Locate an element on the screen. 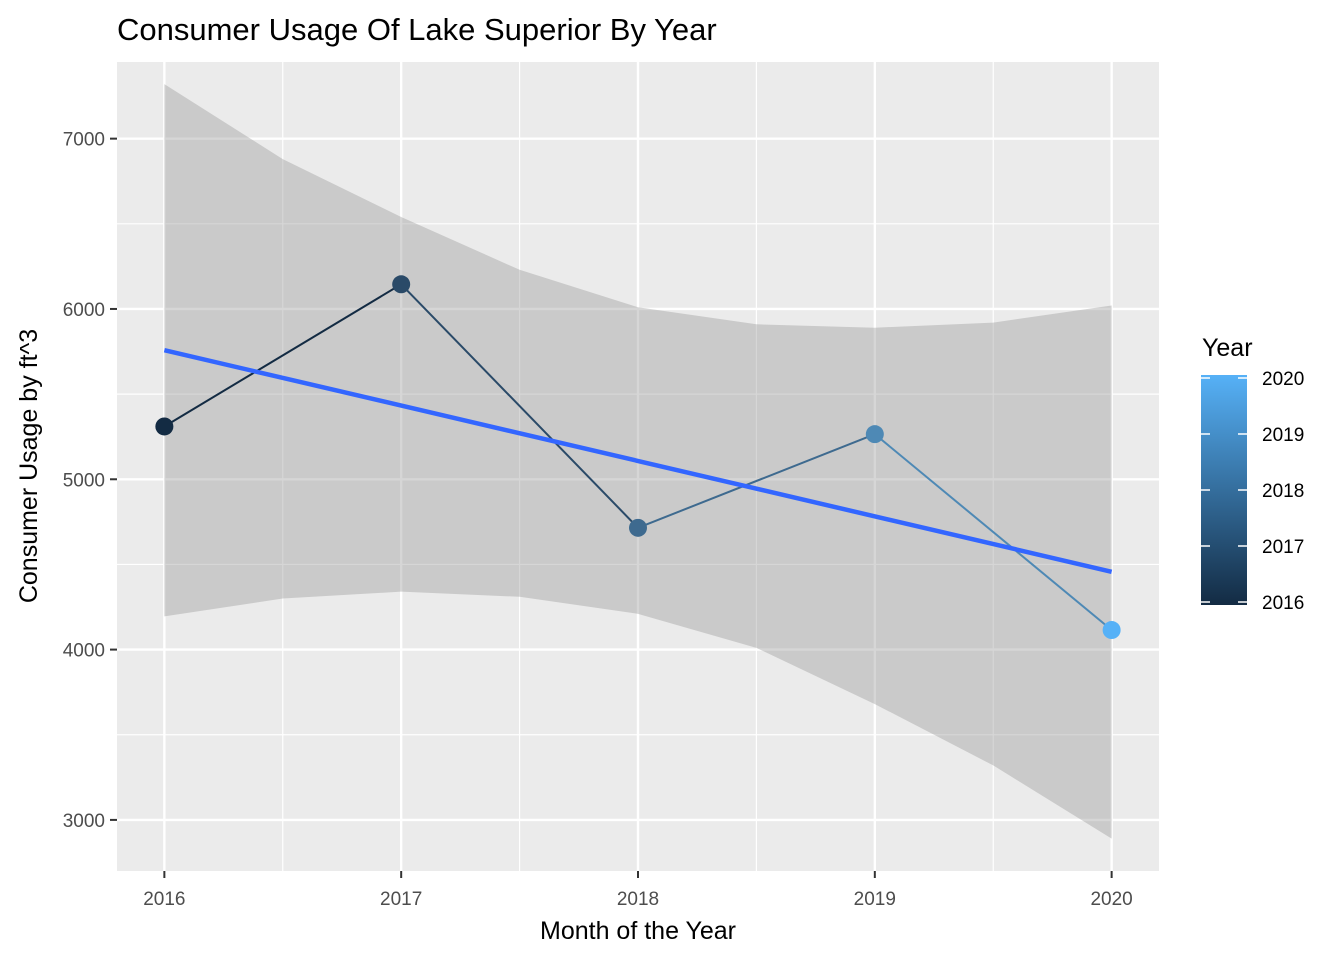 Image resolution: width=1344 pixels, height=960 pixels. legend-ticks: 2020 2019 2018 2017 2016 is located at coordinates (1252, 491).